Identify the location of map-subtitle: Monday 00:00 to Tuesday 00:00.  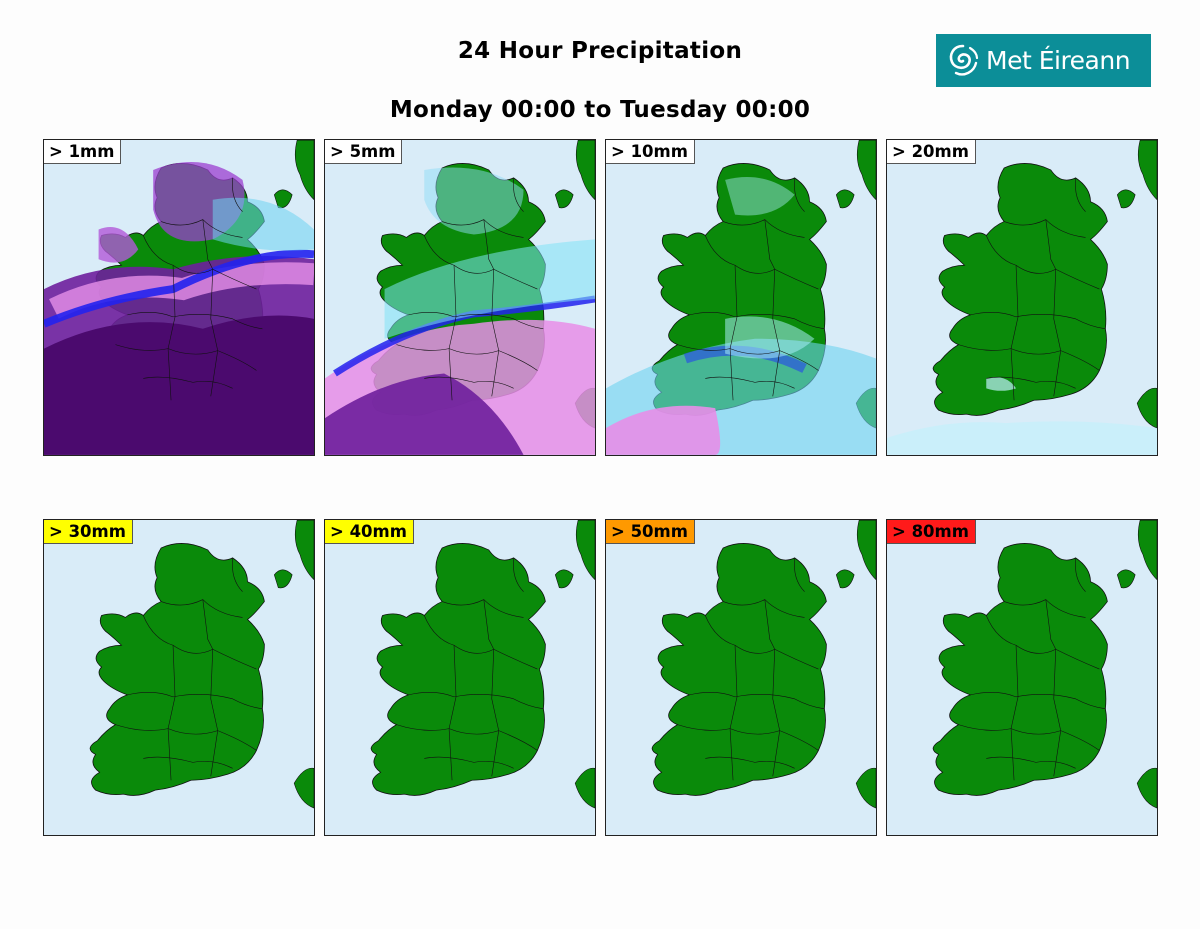
(600, 110).